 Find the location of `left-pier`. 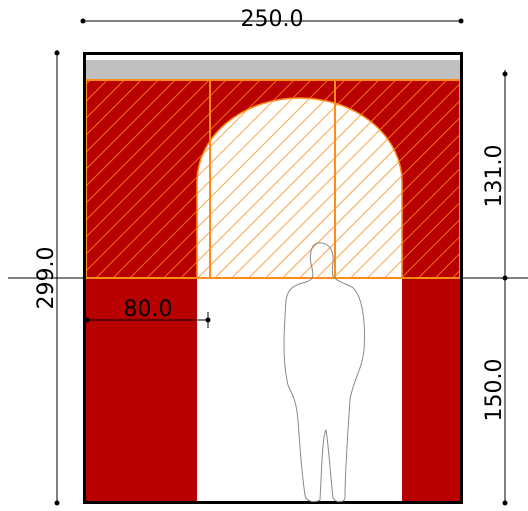

left-pier is located at coordinates (141, 390).